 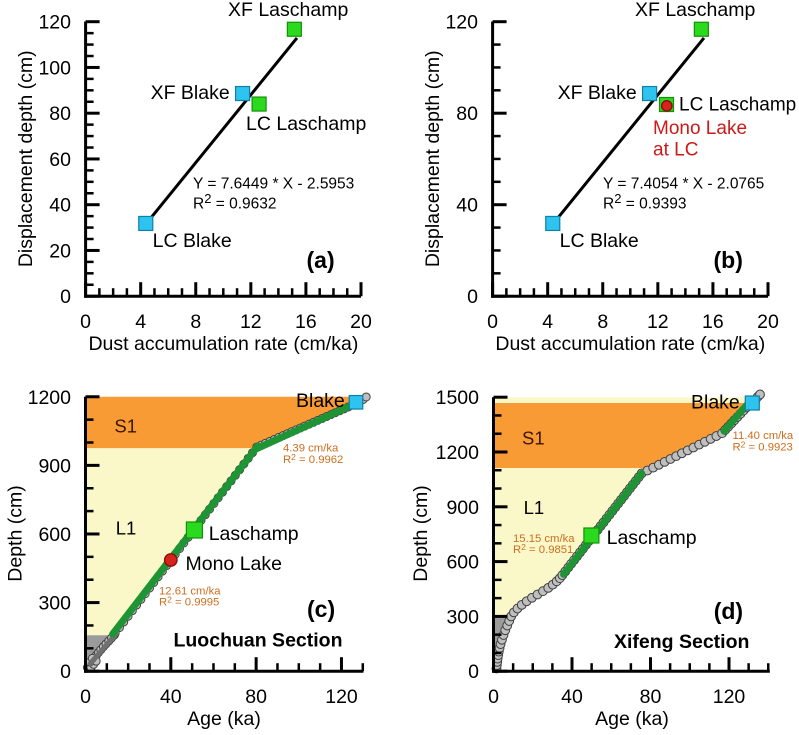 What do you see at coordinates (189, 602) in the screenshot?
I see `svg-text: R2 = 0.9995` at bounding box center [189, 602].